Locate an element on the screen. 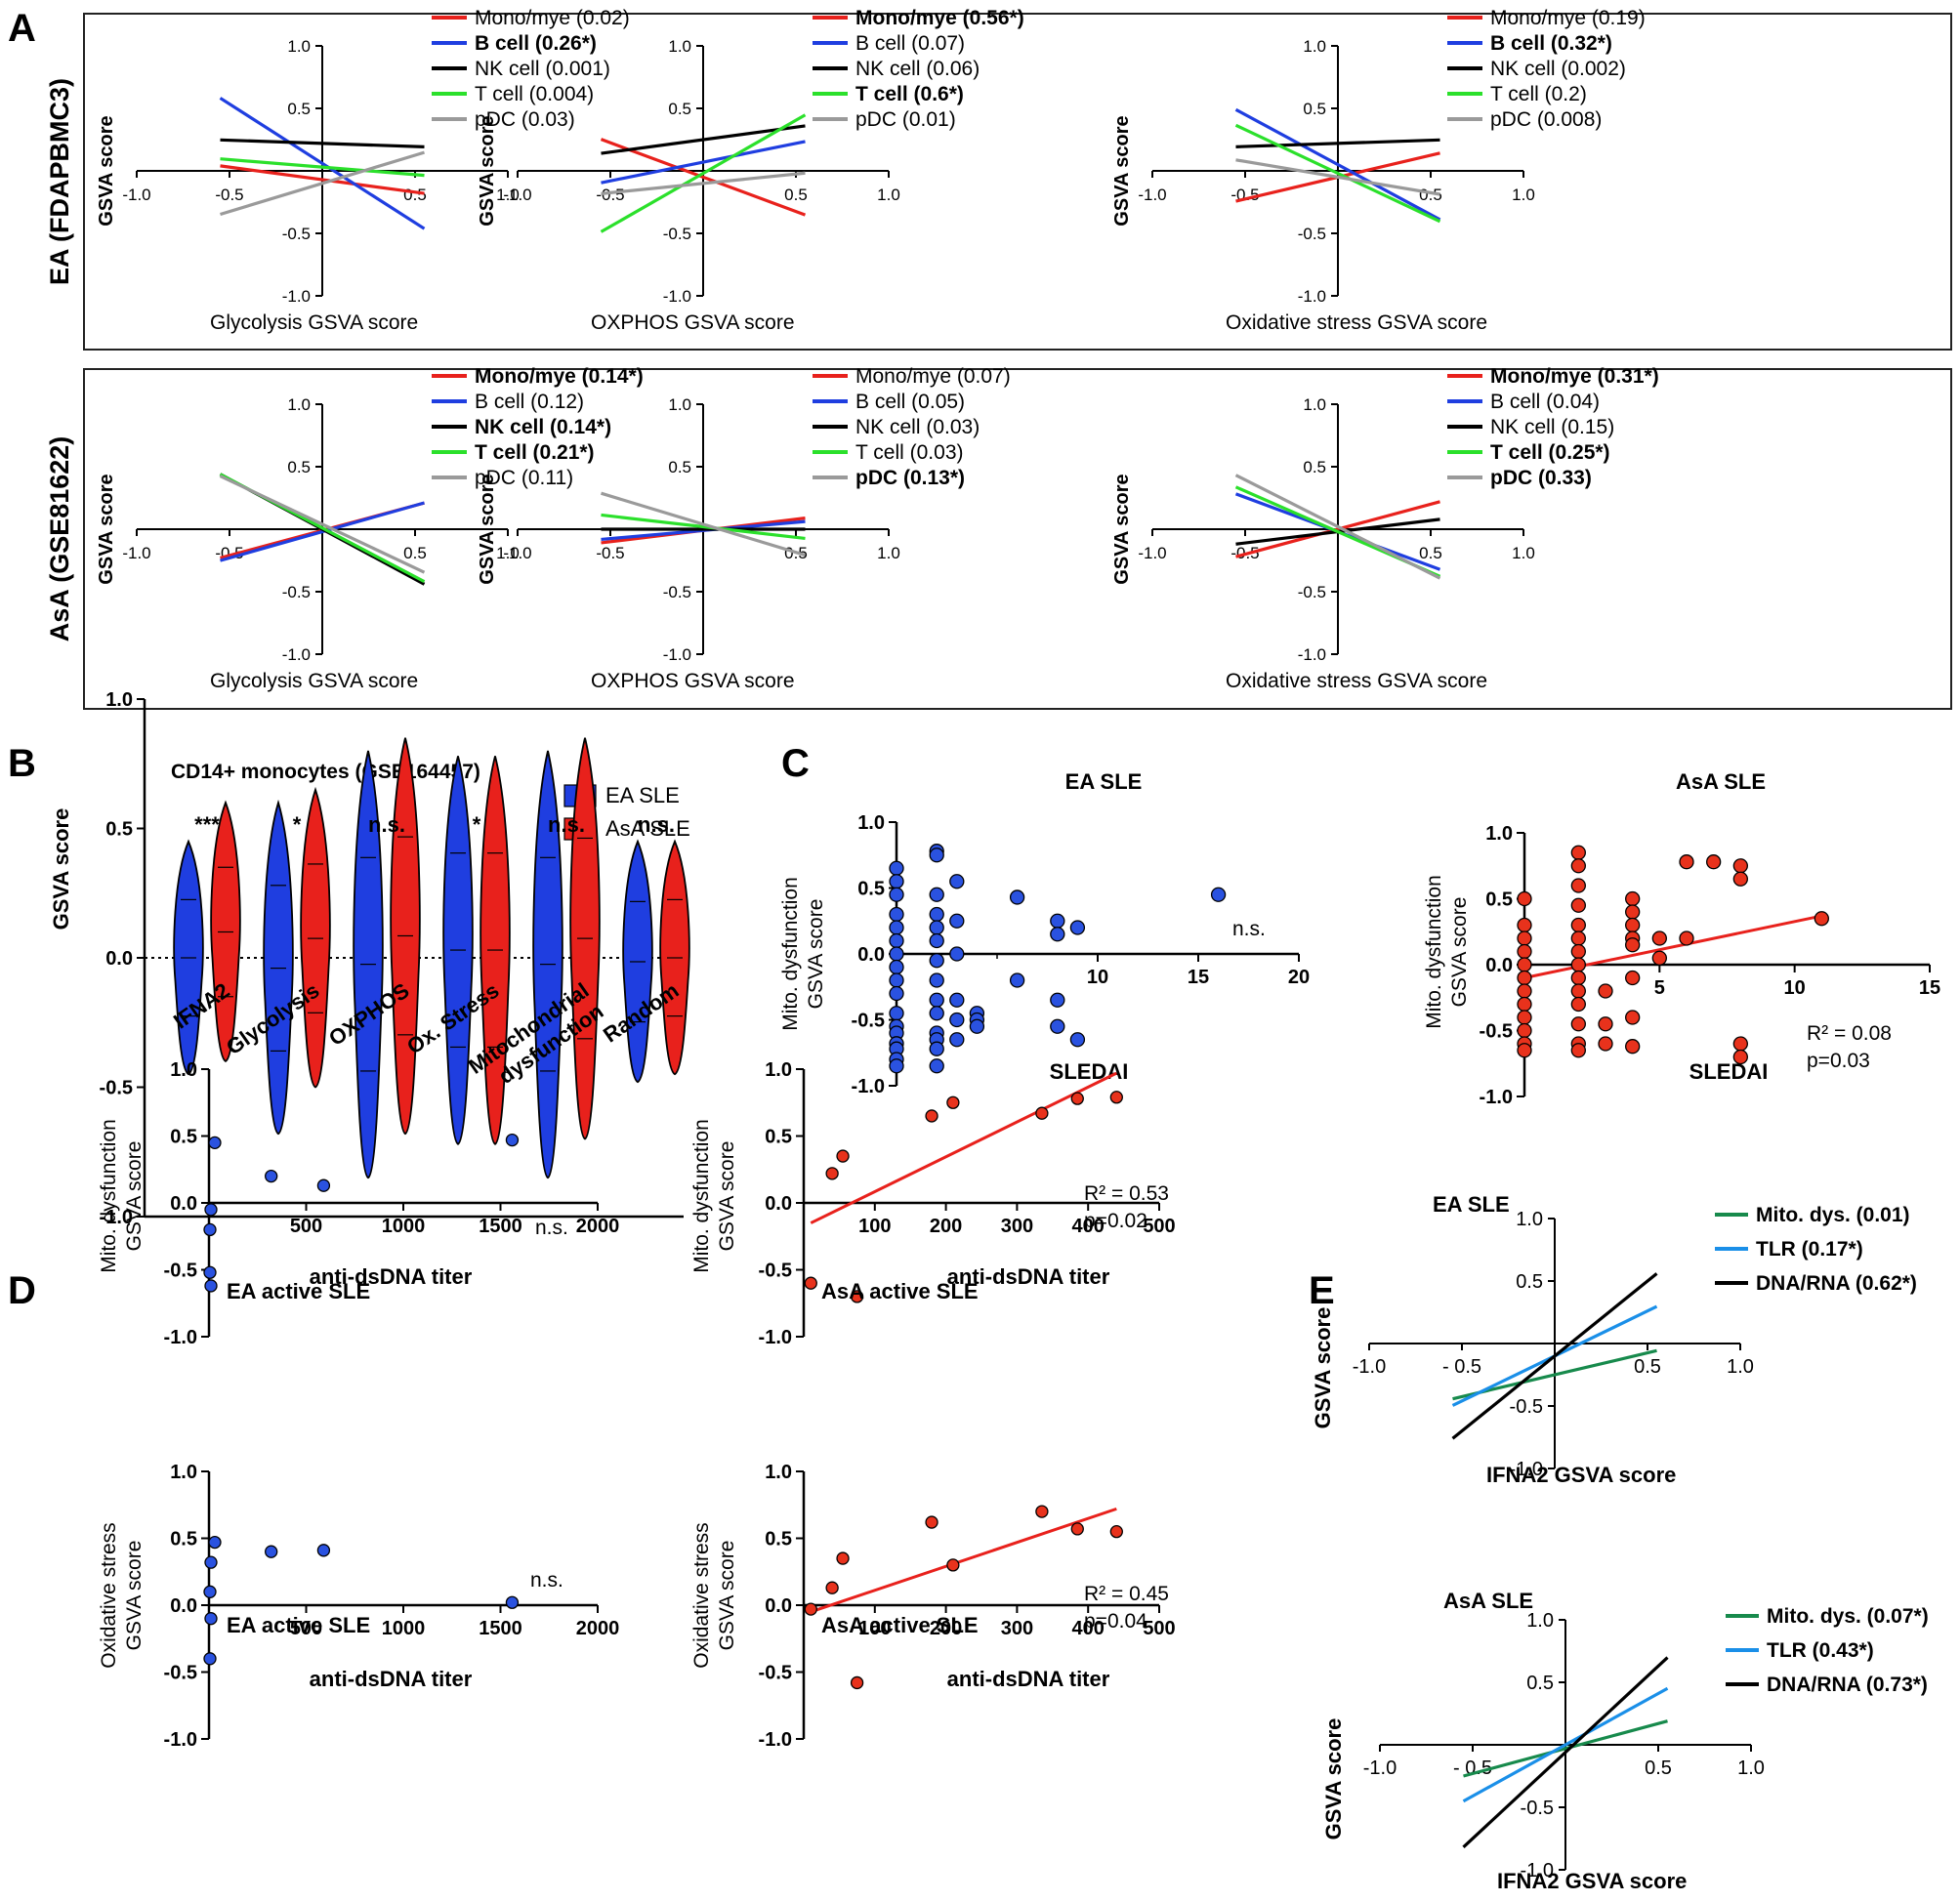 The height and width of the screenshot is (1902, 1960). legend-label: pDC (0.11) is located at coordinates (524, 478).